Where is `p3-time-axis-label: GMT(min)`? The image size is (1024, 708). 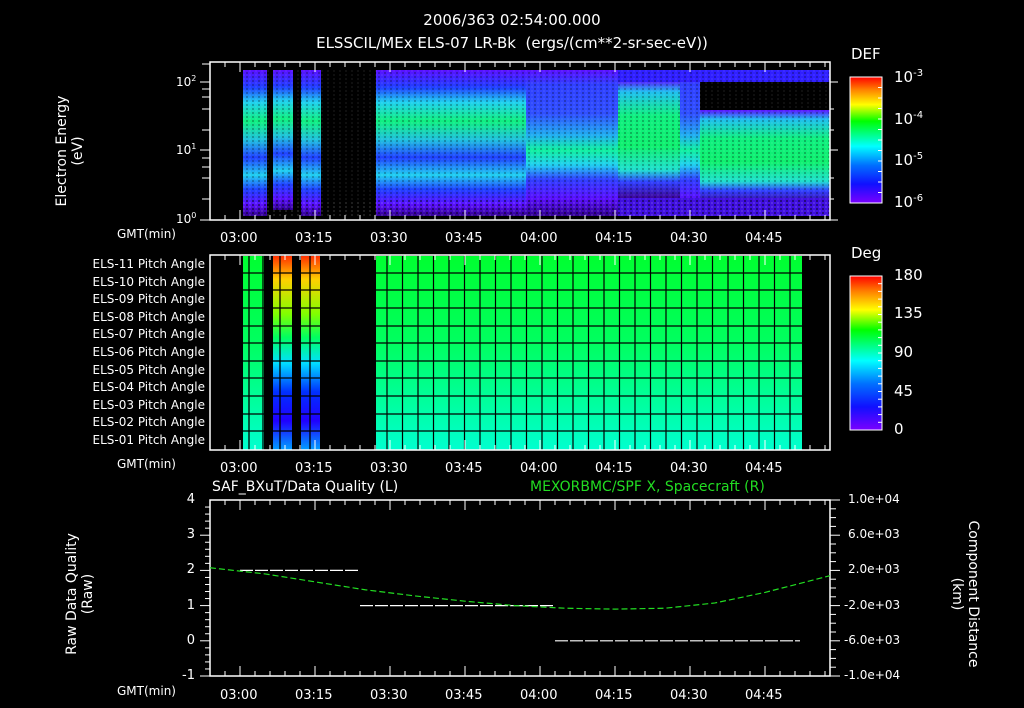 p3-time-axis-label: GMT(min) is located at coordinates (146, 691).